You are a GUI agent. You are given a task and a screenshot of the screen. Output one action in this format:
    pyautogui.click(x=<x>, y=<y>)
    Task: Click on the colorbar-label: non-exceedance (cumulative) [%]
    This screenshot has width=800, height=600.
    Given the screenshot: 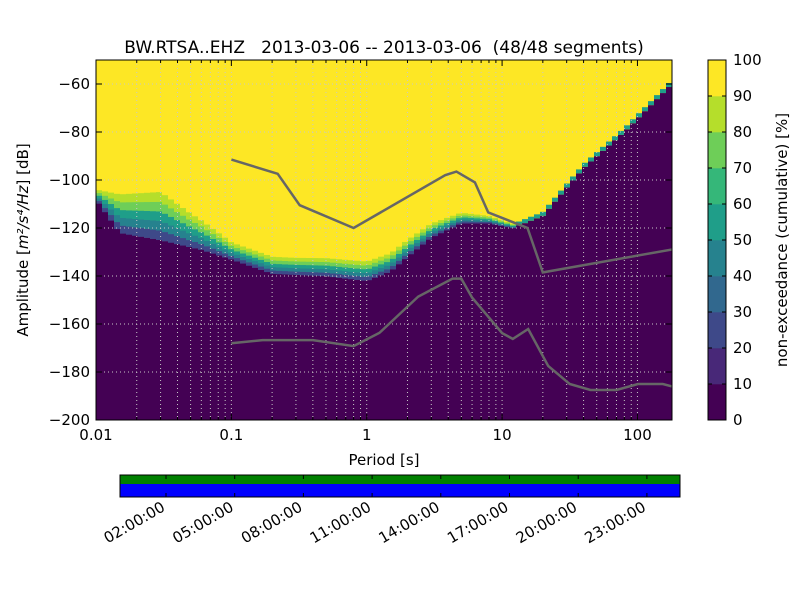 What is the action you would take?
    pyautogui.click(x=782, y=240)
    